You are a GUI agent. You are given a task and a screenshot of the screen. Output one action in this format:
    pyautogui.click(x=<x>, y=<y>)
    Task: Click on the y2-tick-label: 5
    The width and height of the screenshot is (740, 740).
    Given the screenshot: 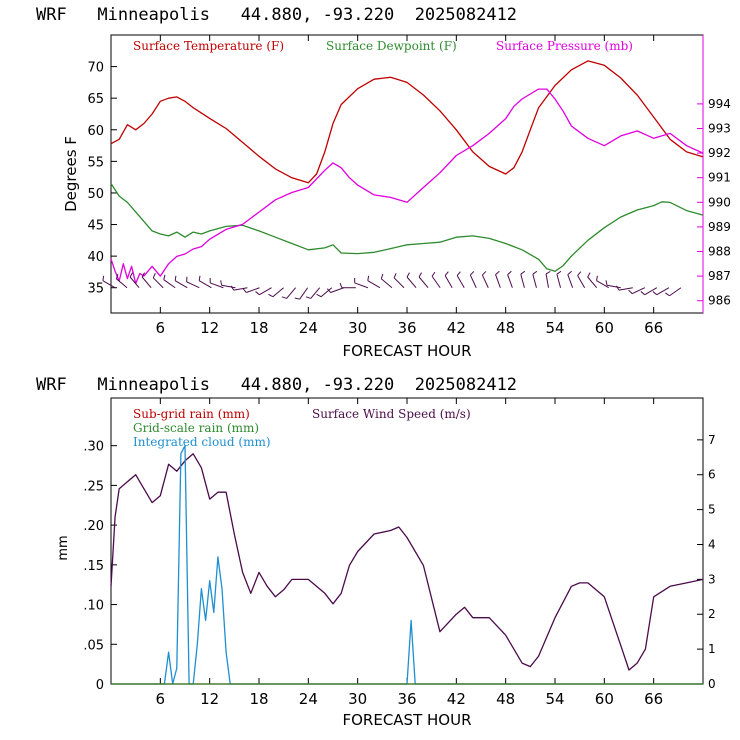 What is the action you would take?
    pyautogui.click(x=712, y=510)
    